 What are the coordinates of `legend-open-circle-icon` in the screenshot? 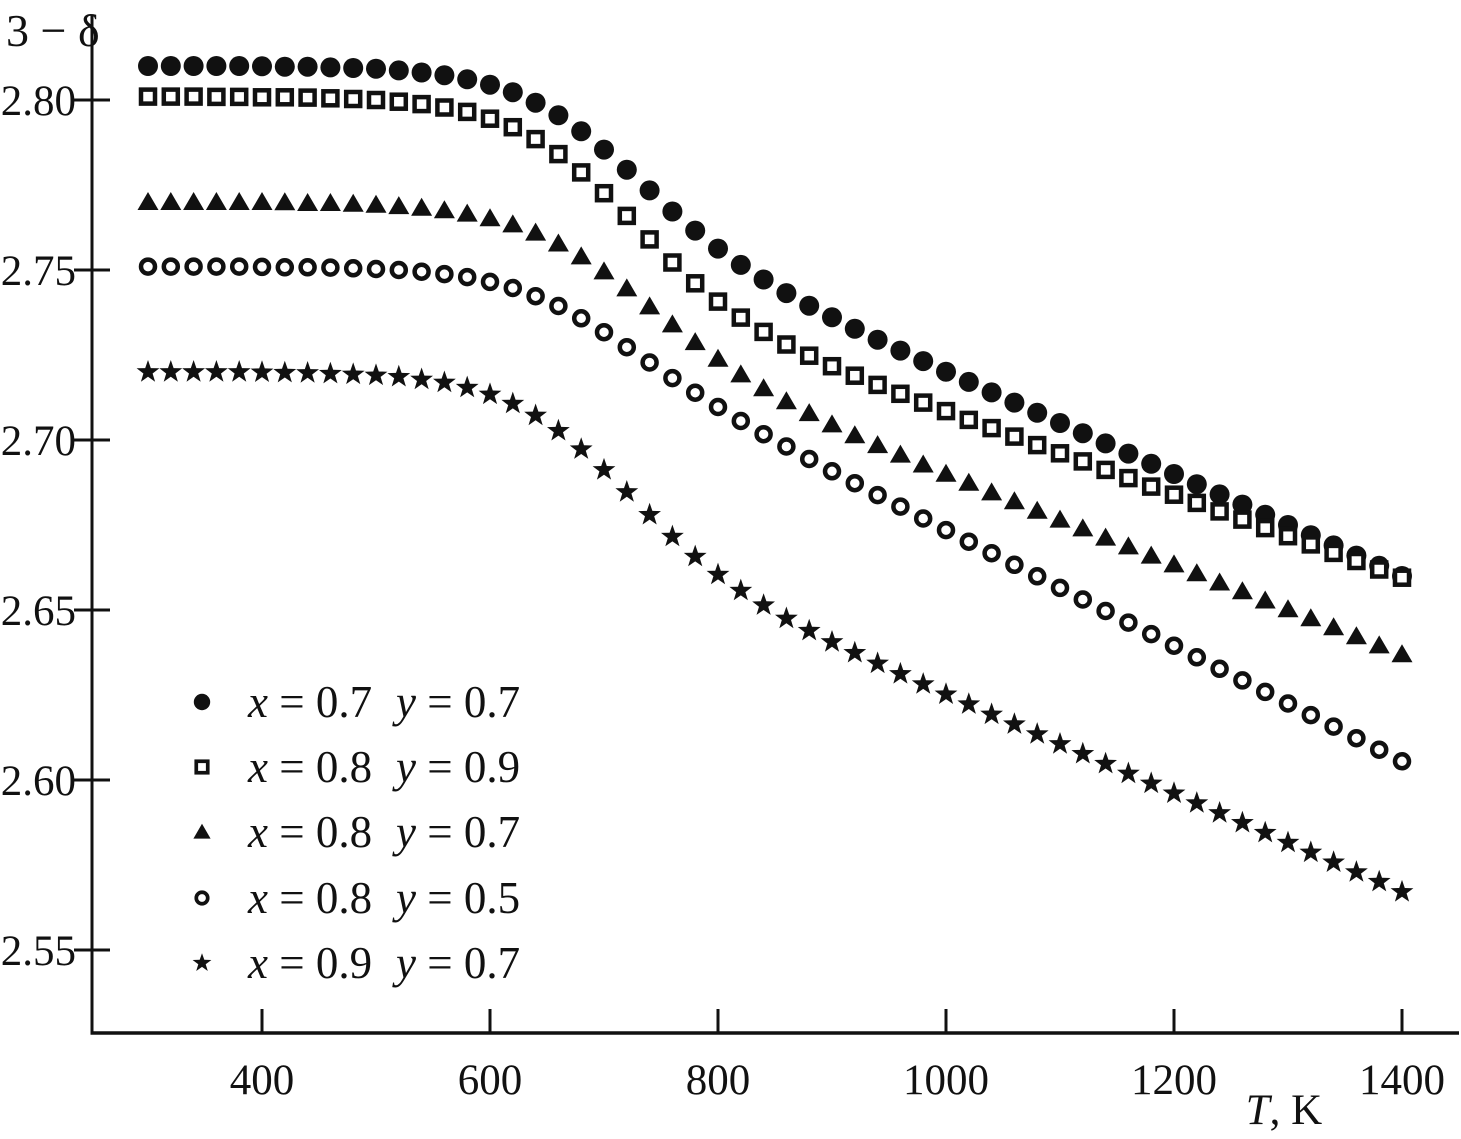 It's located at (202, 898).